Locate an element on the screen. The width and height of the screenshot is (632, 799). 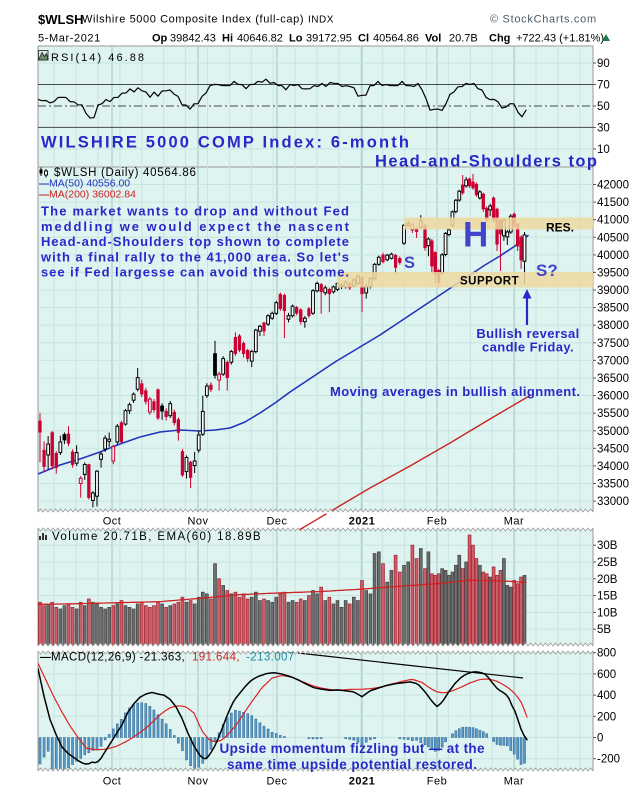
svg-text: Lo is located at coordinates (296, 39).